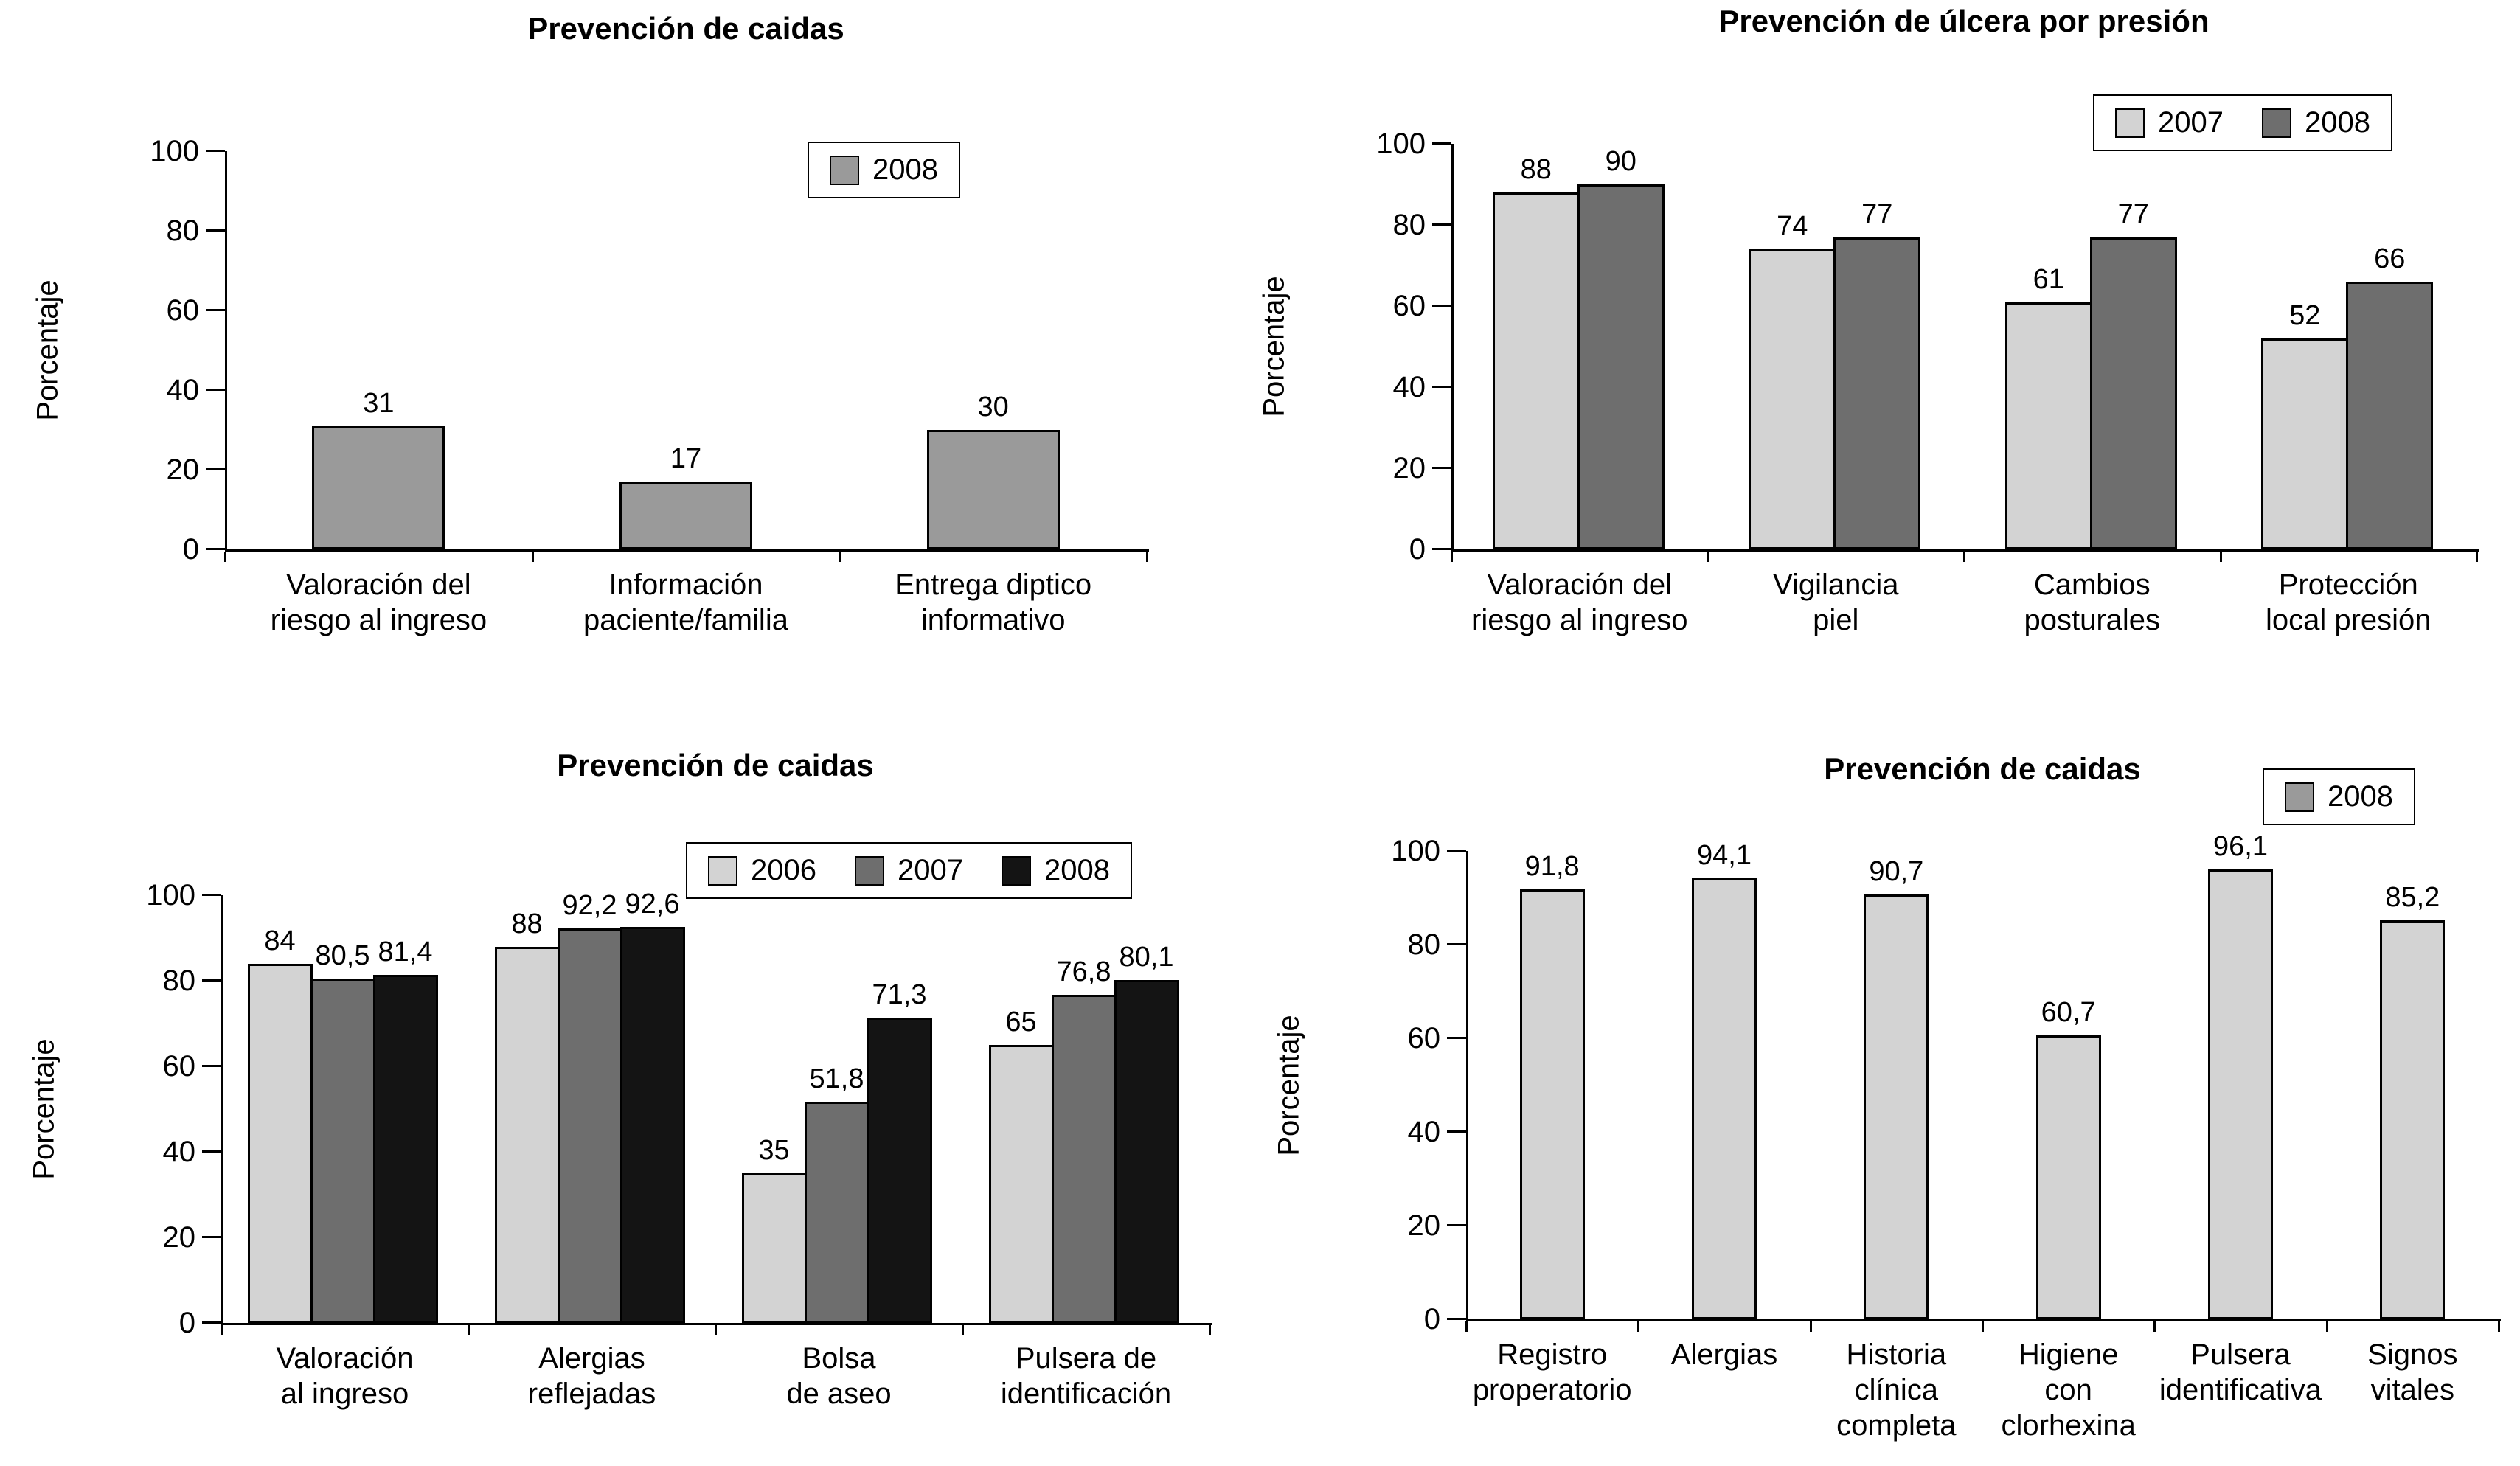  I want to click on x-category-label: Registro properatorio, so click(1552, 1372).